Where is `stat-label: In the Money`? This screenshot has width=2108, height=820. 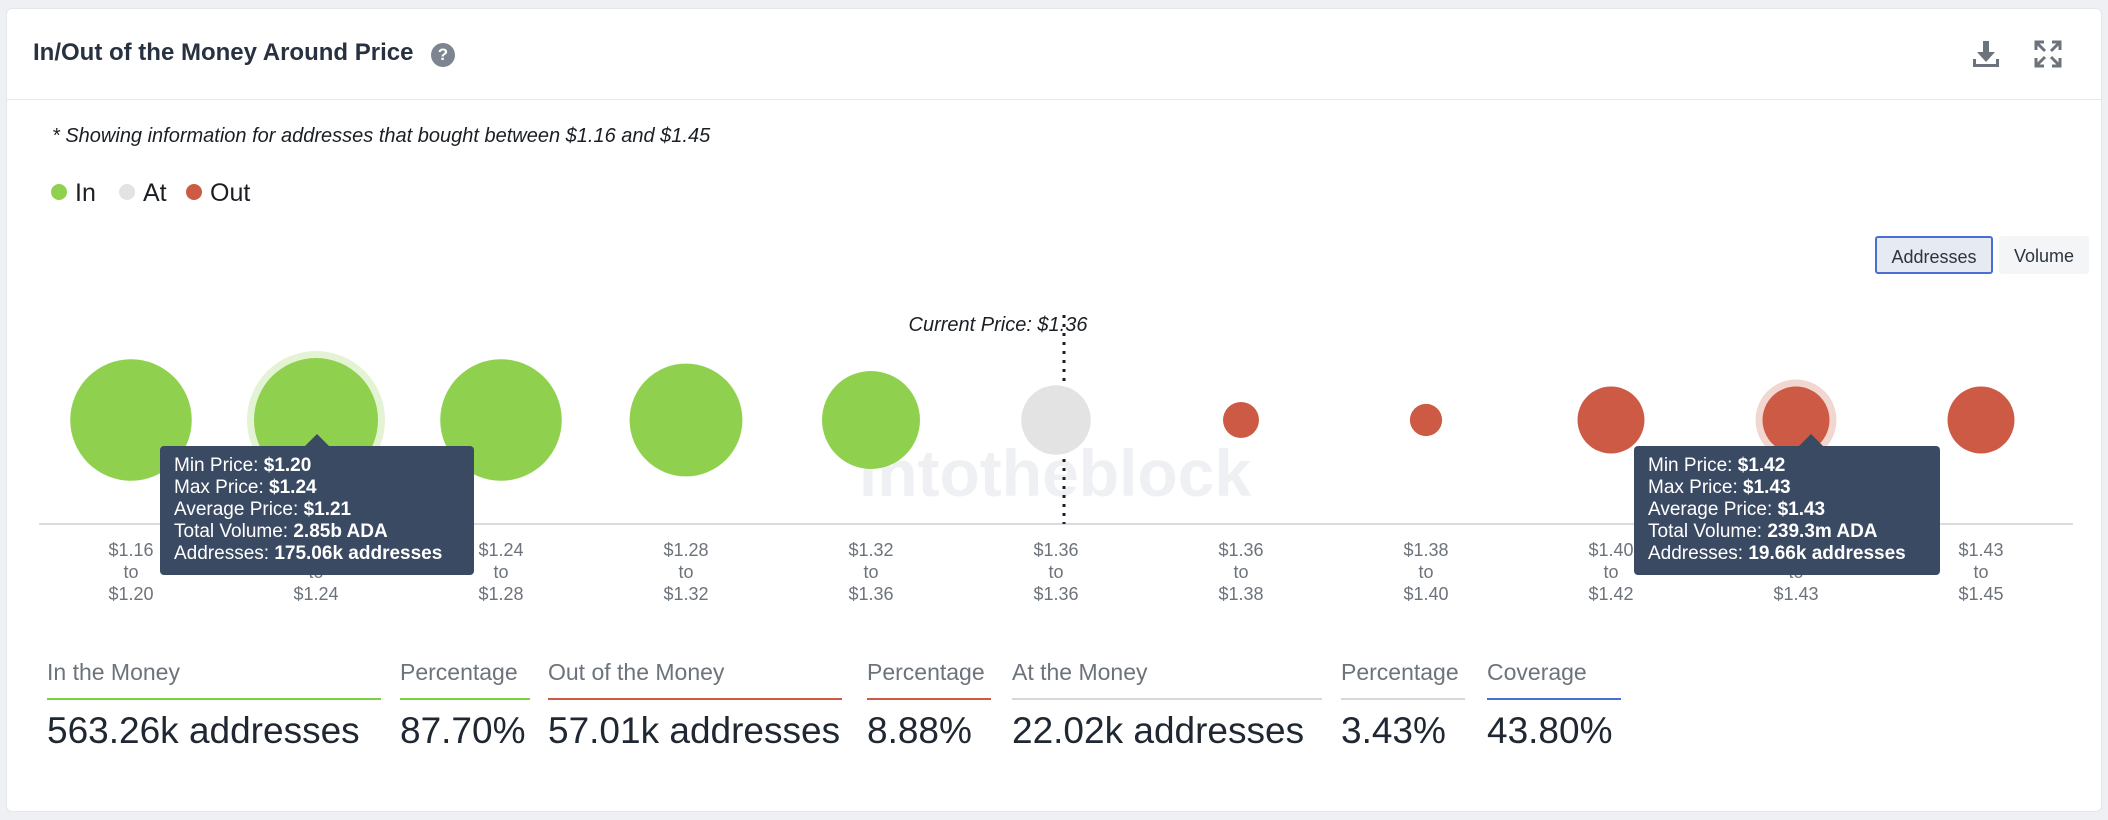 stat-label: In the Money is located at coordinates (214, 679).